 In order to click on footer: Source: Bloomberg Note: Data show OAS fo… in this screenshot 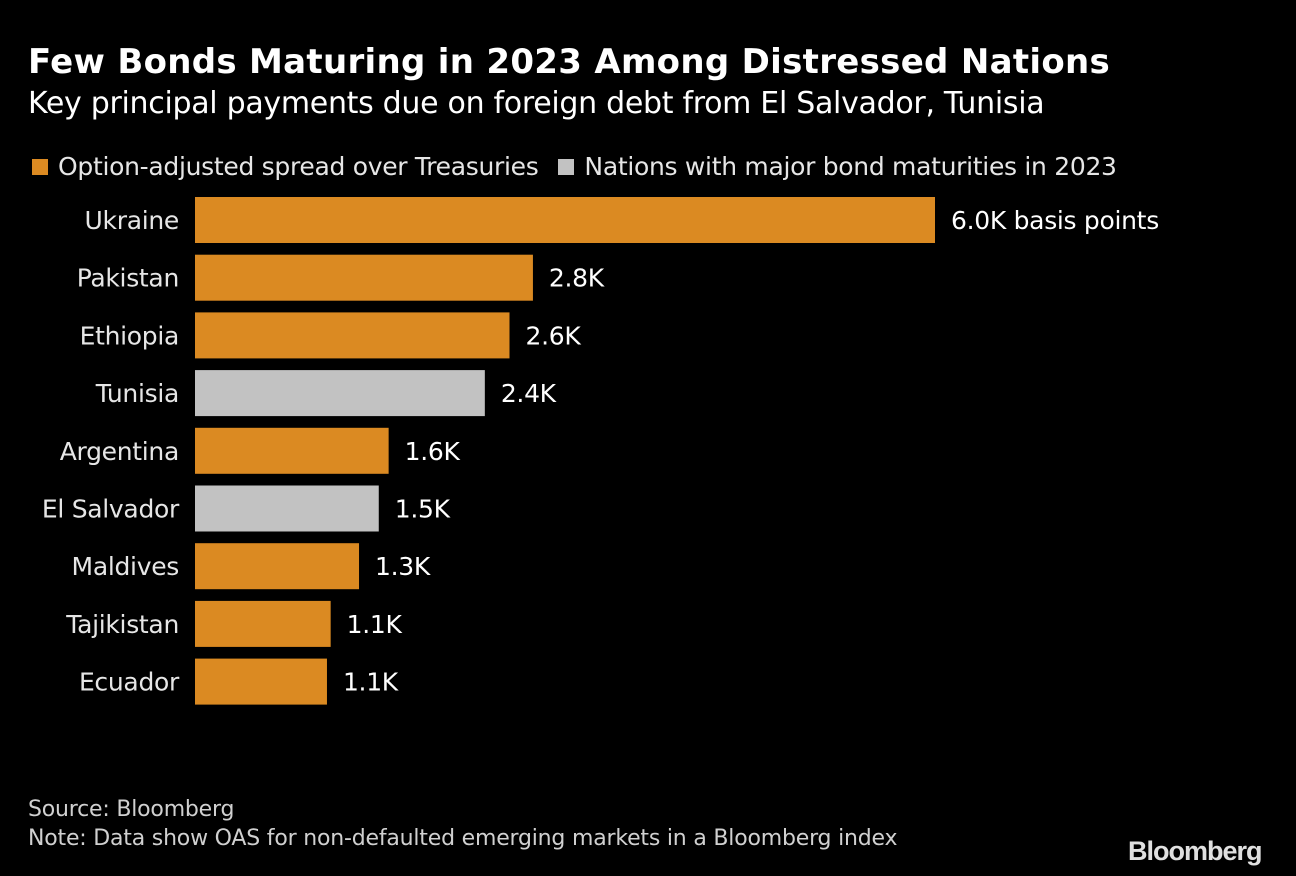, I will do `click(462, 824)`.